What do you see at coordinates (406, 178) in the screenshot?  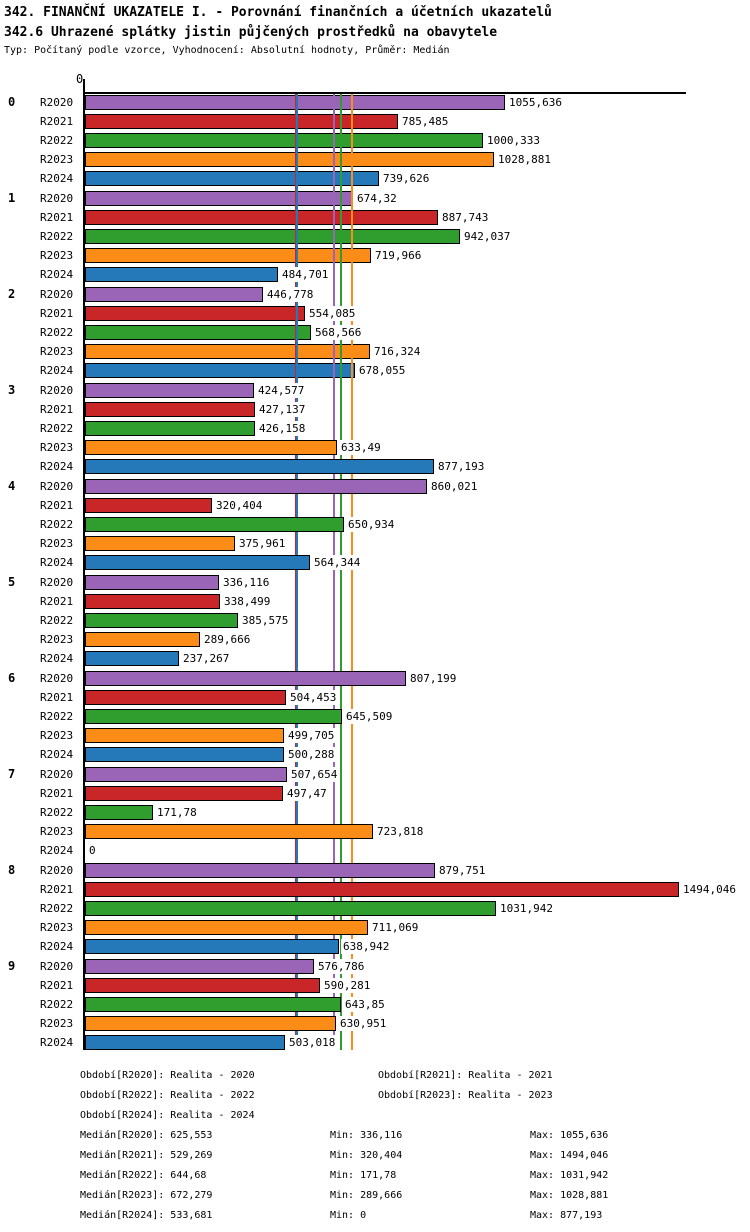 I see `bar-value-g0-R2024: 739,626` at bounding box center [406, 178].